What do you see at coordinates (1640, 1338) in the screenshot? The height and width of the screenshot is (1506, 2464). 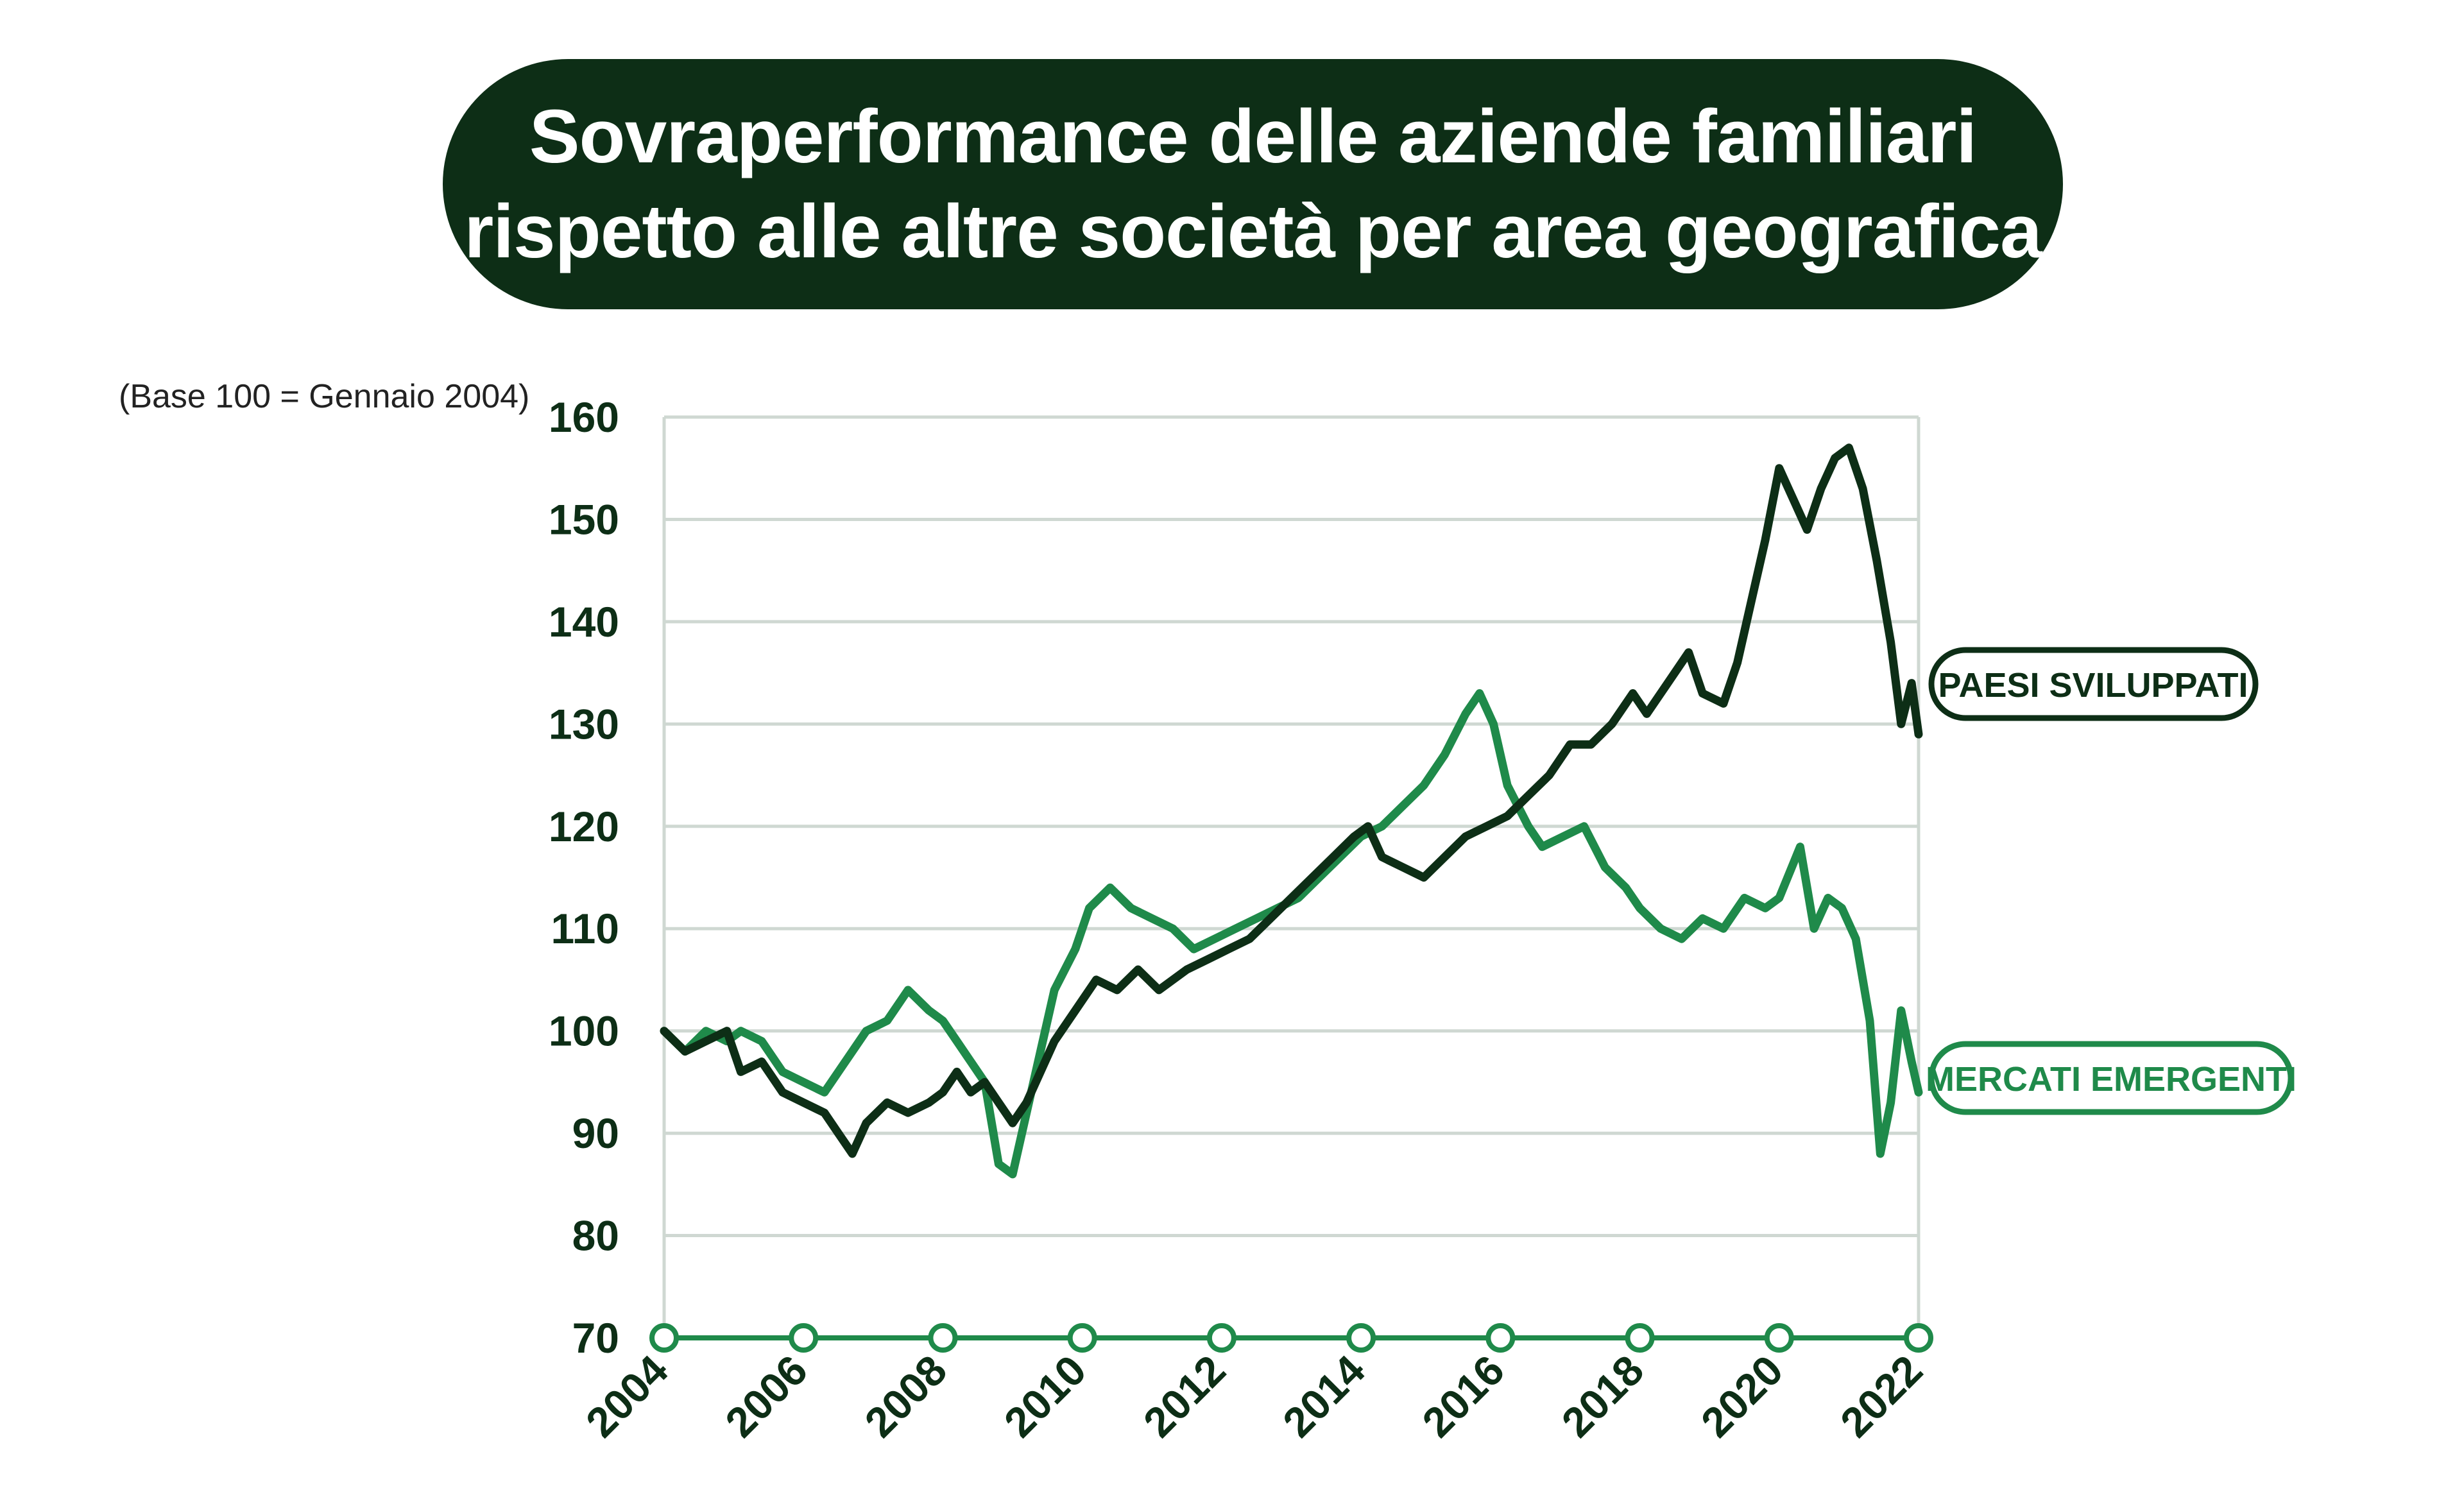 I see `x-axis-marker-2018` at bounding box center [1640, 1338].